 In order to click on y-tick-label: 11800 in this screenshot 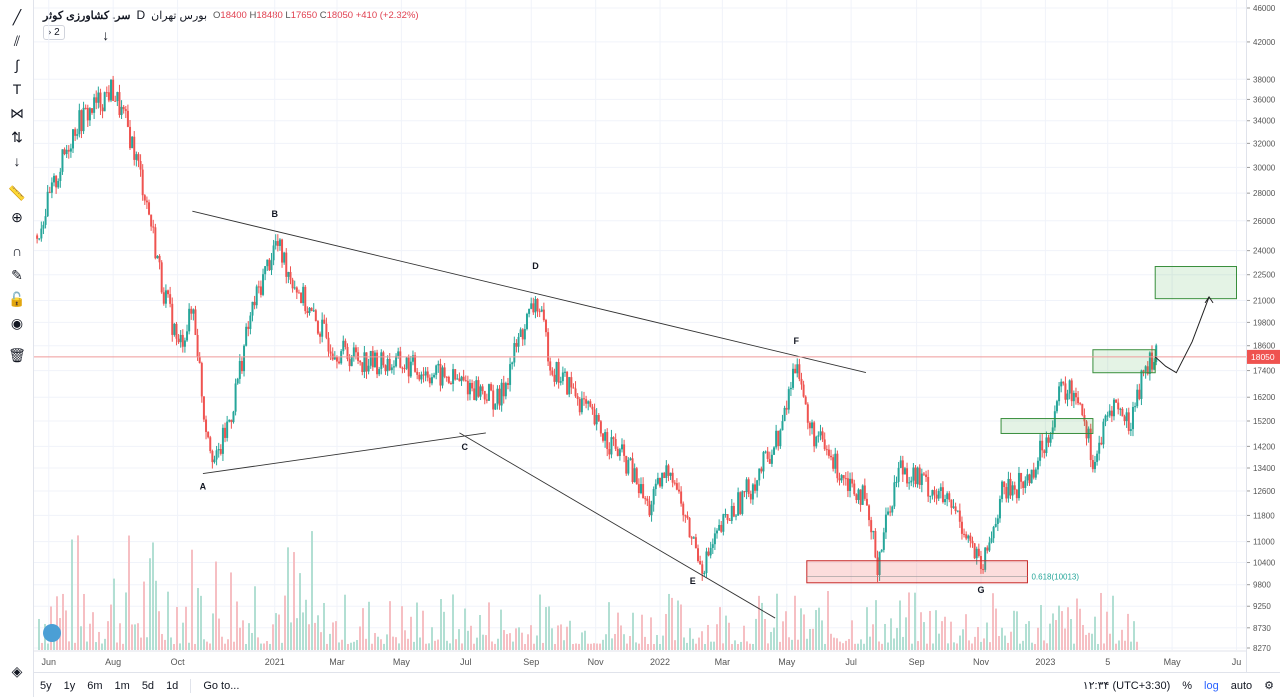, I will do `click(1264, 515)`.